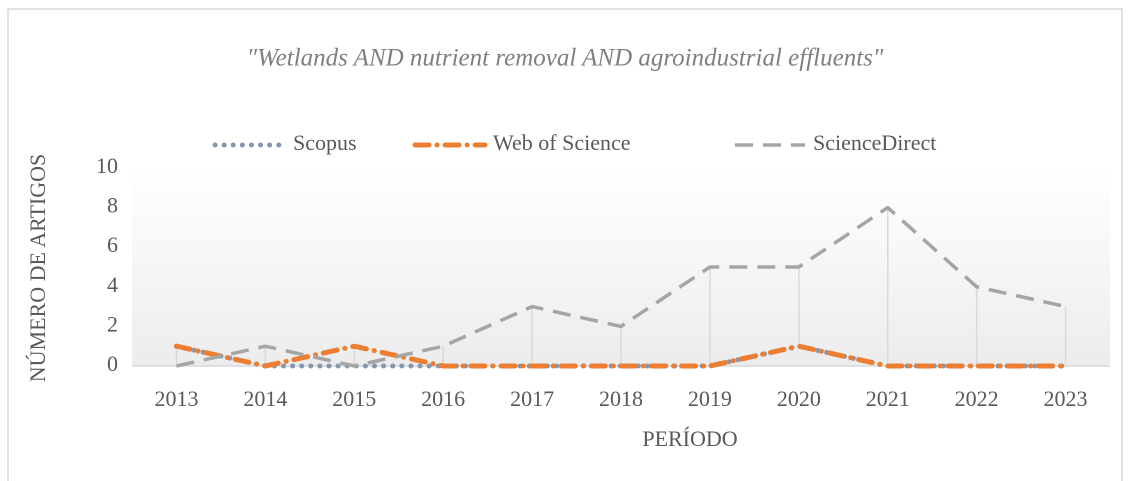 This screenshot has height=481, width=1130. Describe the element at coordinates (443, 398) in the screenshot. I see `x-tick-label: 2016` at that location.